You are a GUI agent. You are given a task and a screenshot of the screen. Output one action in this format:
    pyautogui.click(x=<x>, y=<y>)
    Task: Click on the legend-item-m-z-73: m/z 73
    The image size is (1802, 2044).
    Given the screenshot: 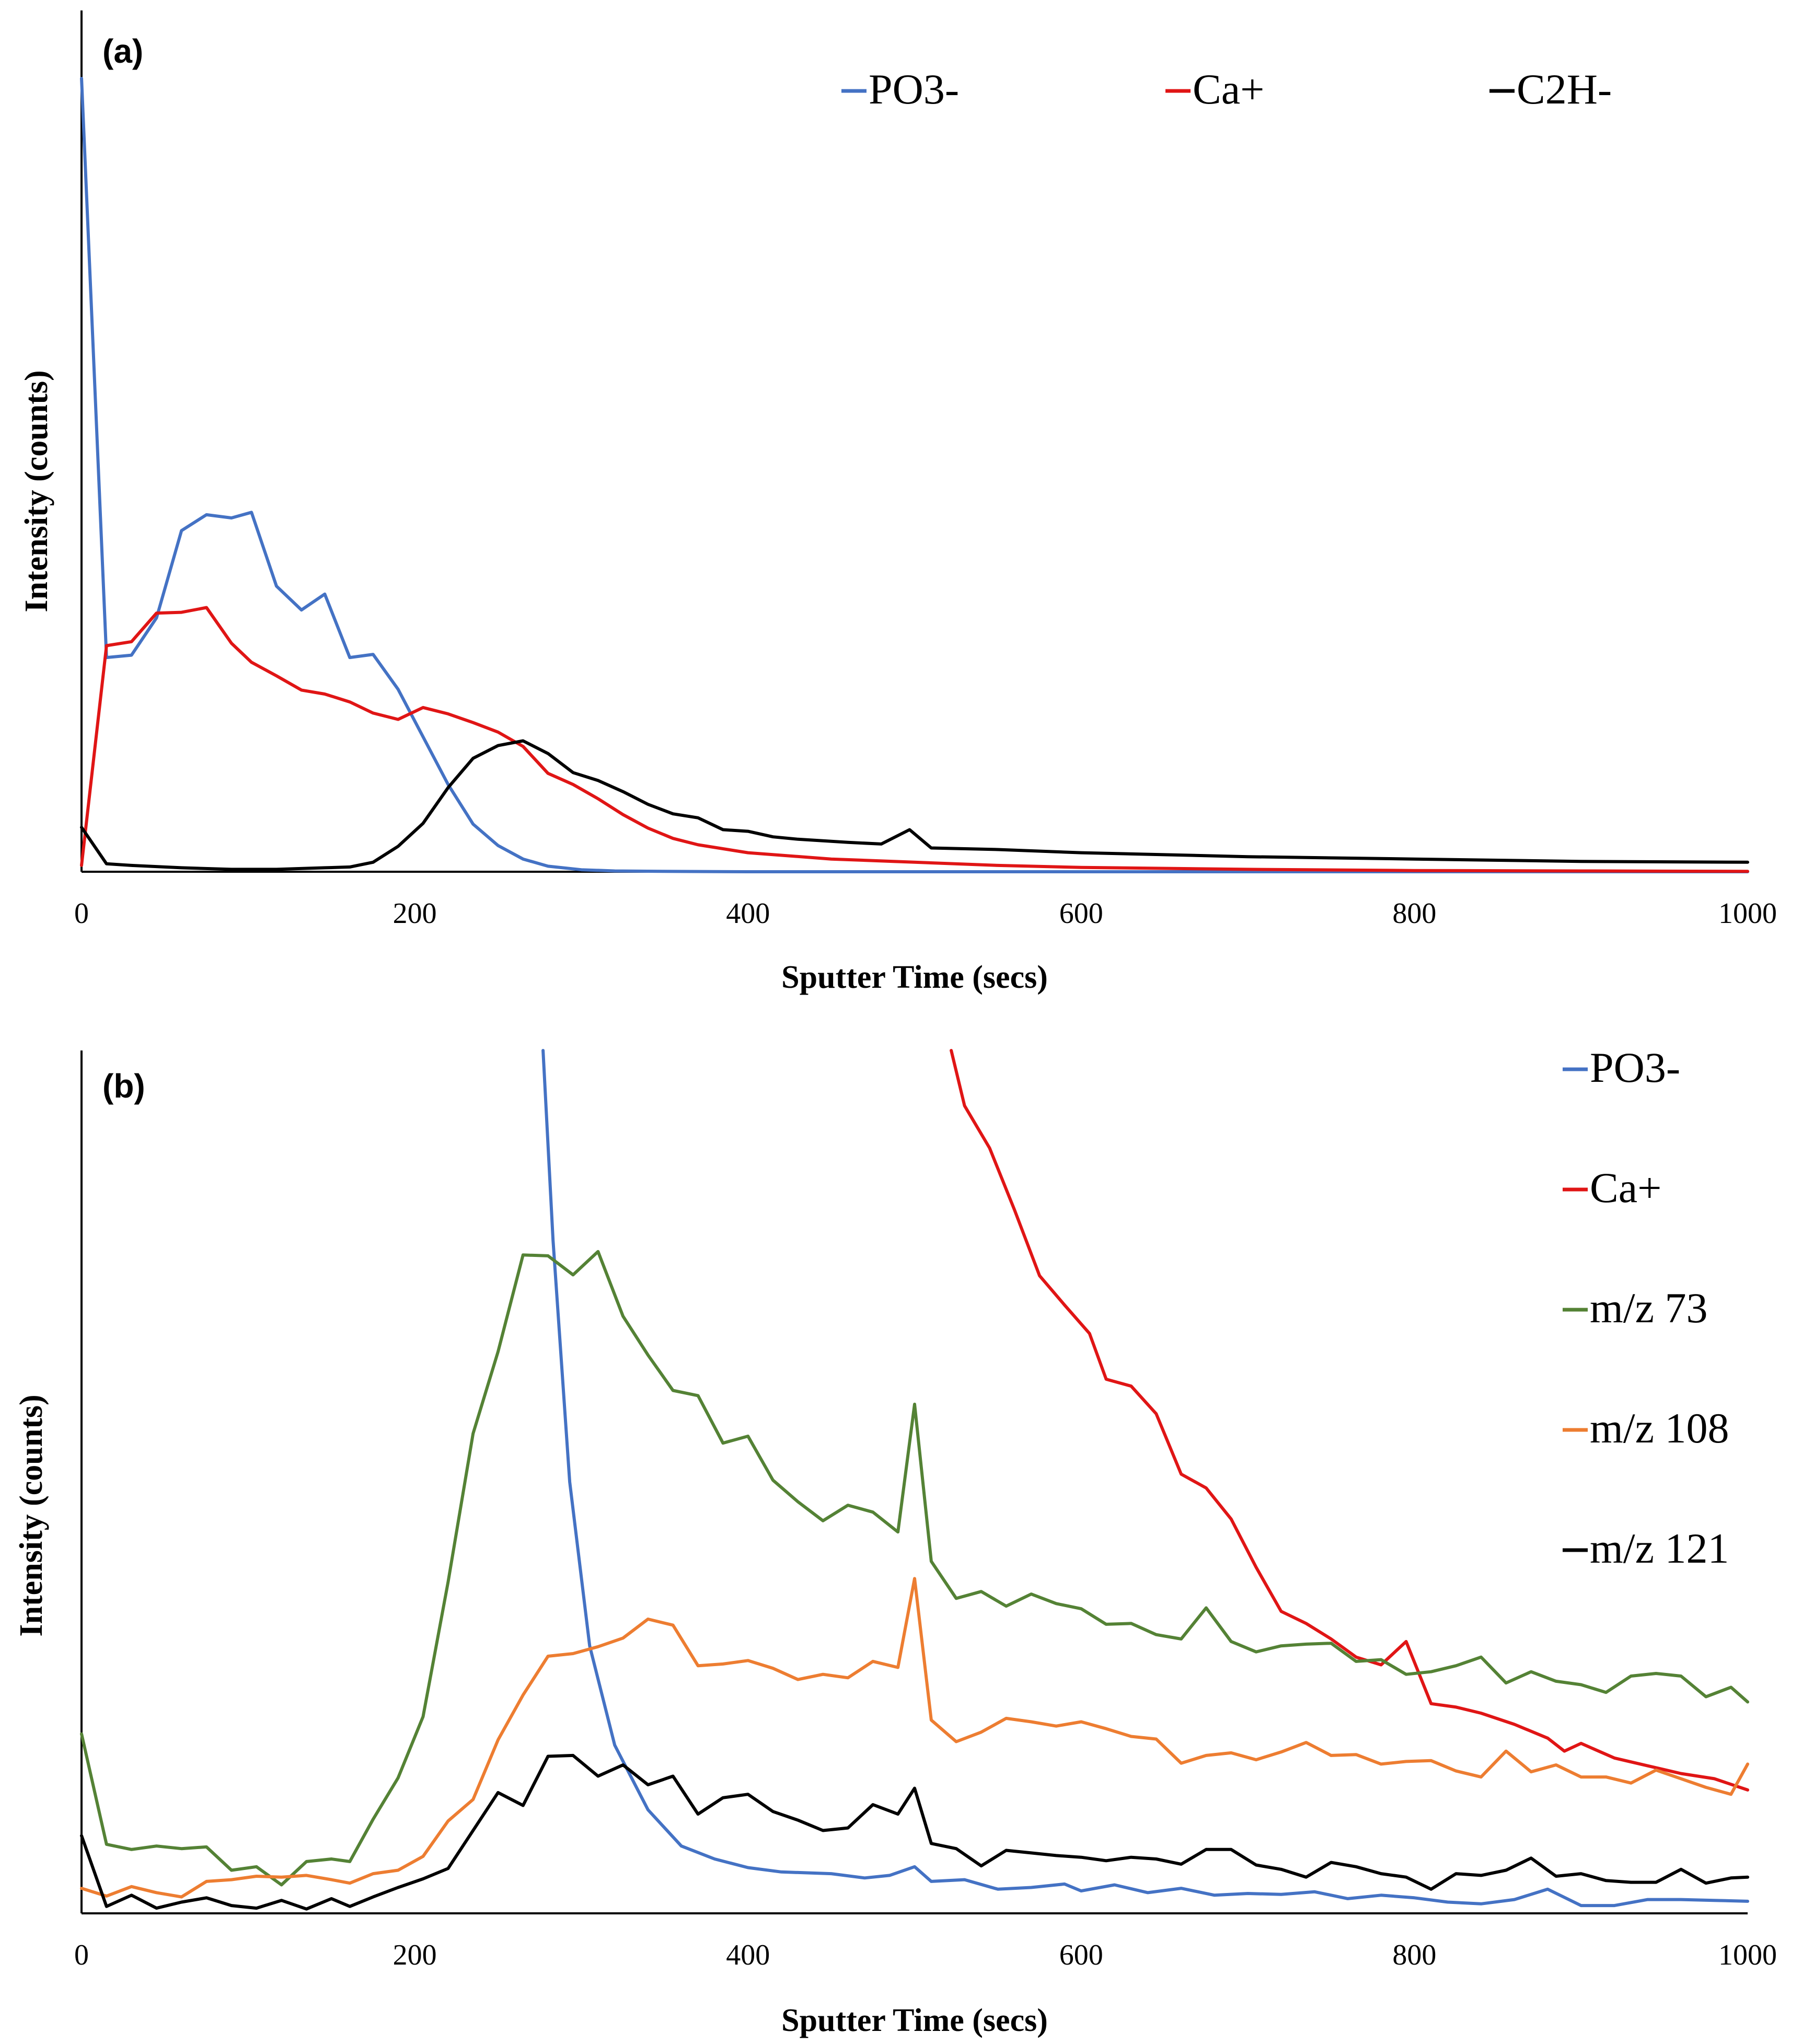 What is the action you would take?
    pyautogui.click(x=1635, y=1308)
    